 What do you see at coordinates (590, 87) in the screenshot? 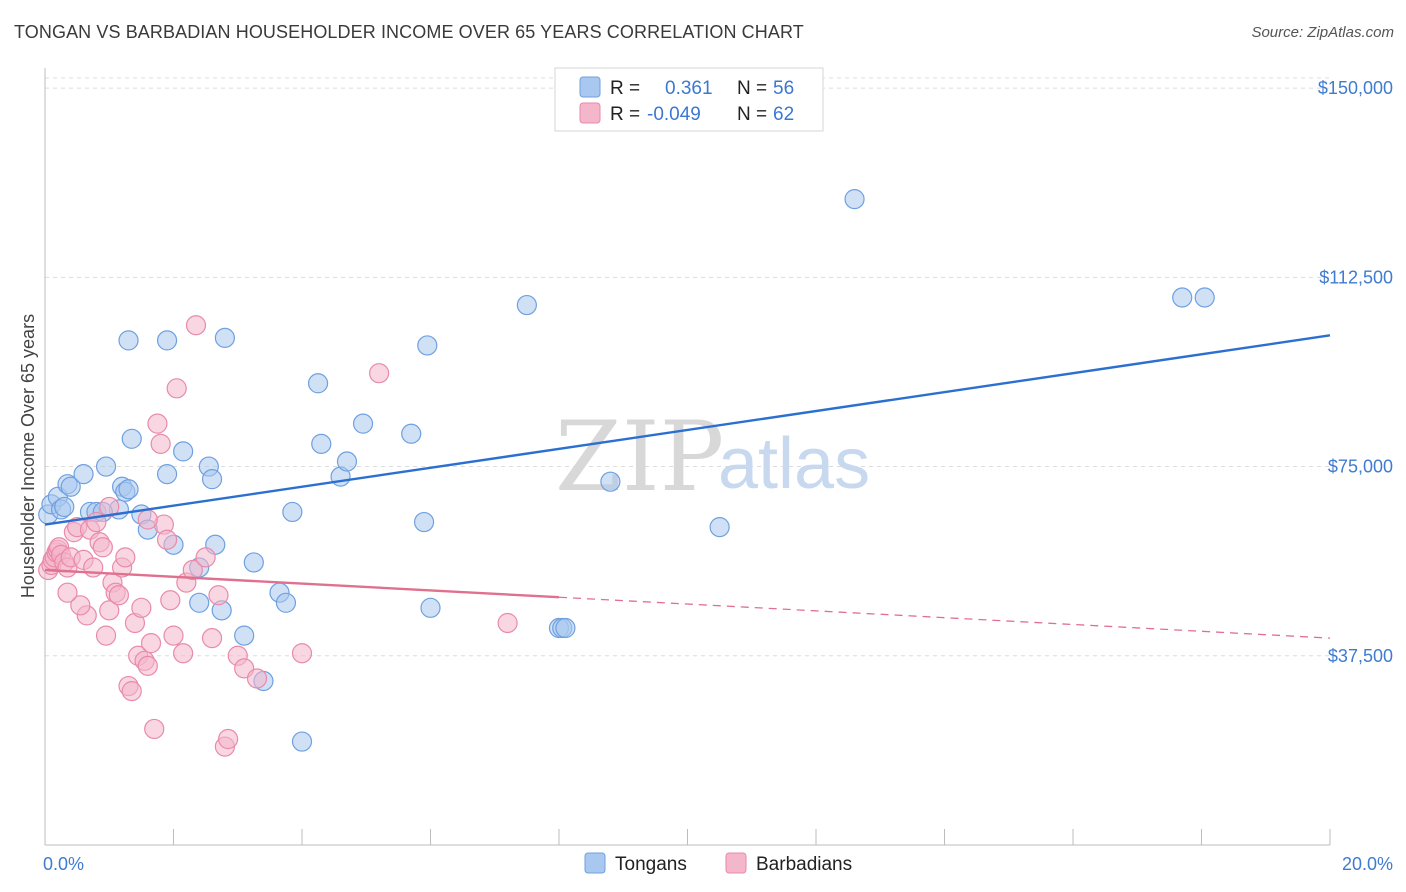
I see `legend-swatch-tongans` at bounding box center [590, 87].